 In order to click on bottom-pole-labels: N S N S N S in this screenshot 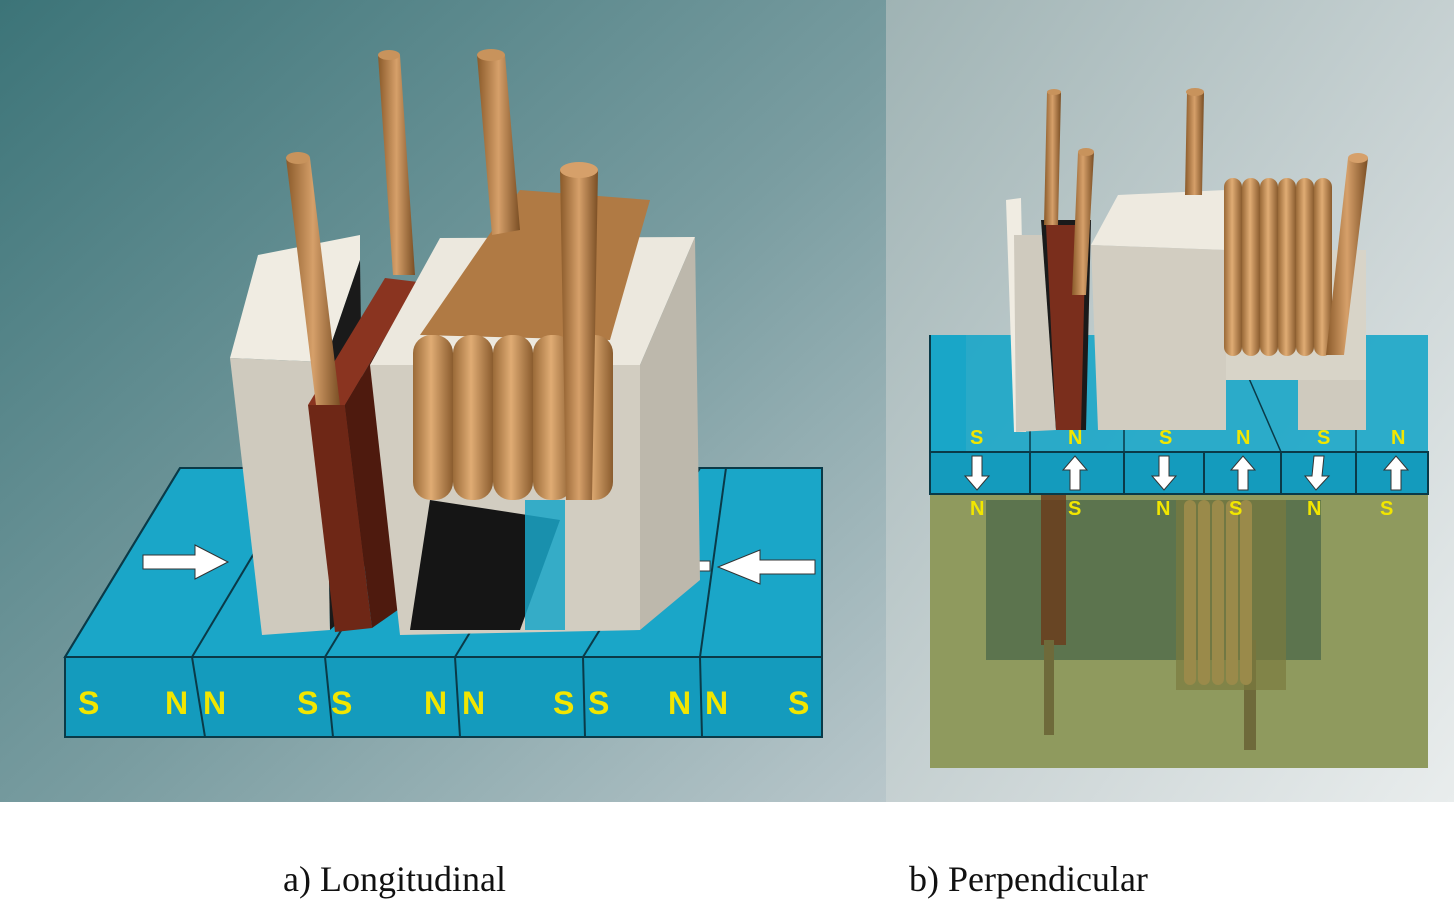, I will do `click(1181, 509)`.